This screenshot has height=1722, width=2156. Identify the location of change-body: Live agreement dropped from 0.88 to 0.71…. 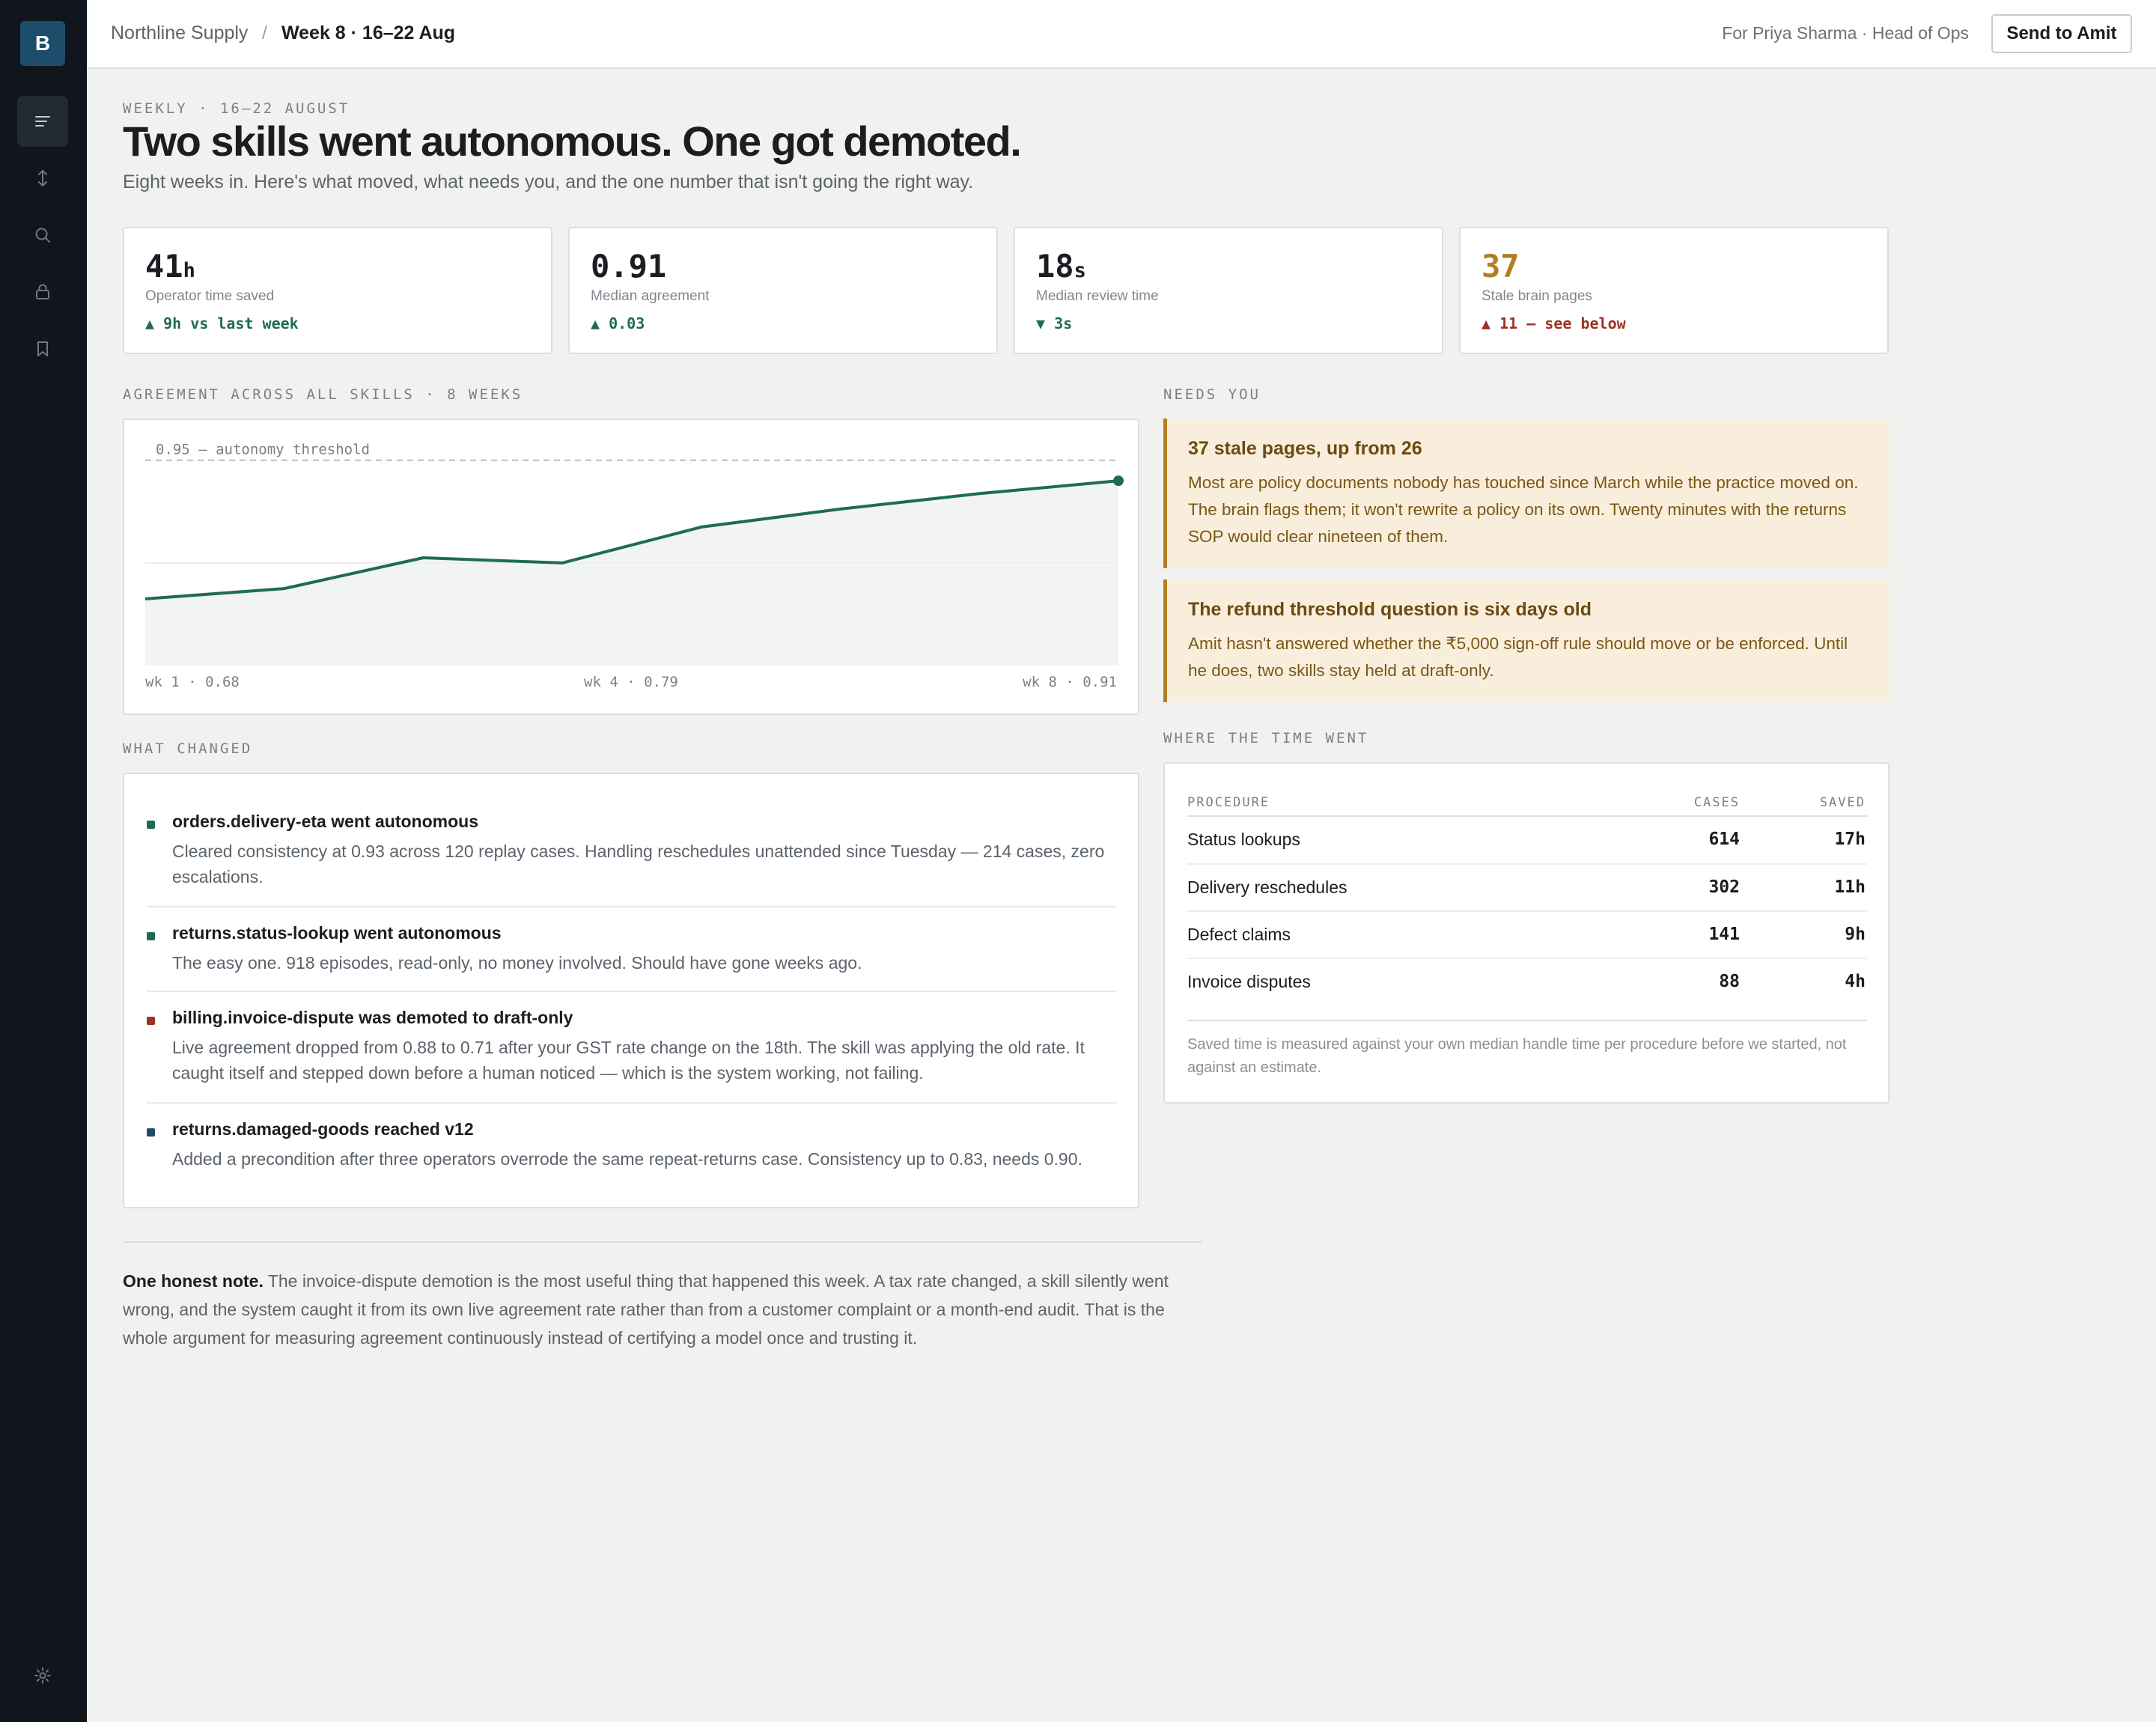
(628, 1060).